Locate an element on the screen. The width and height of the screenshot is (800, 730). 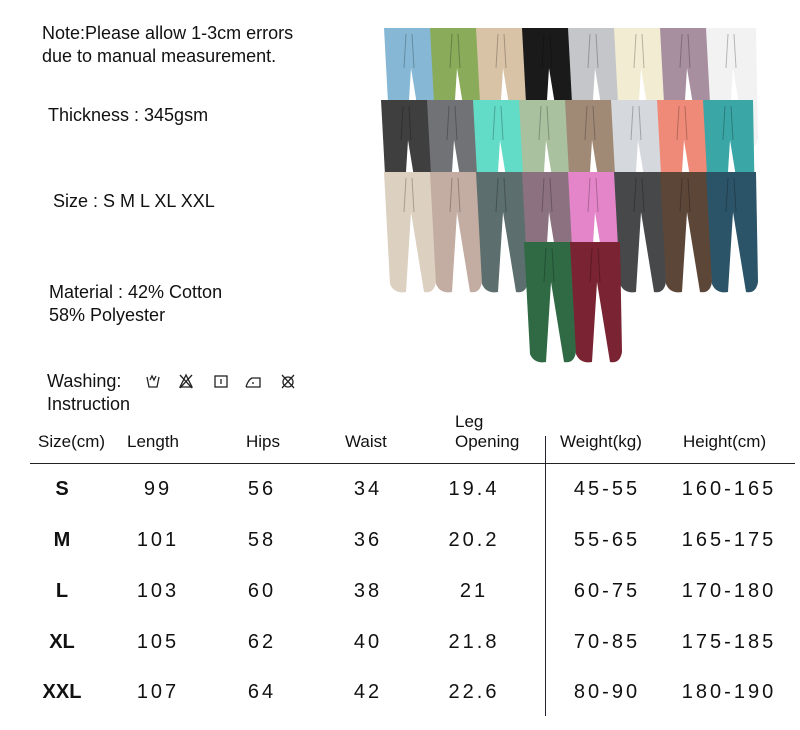
header-waist: Waist is located at coordinates (366, 441).